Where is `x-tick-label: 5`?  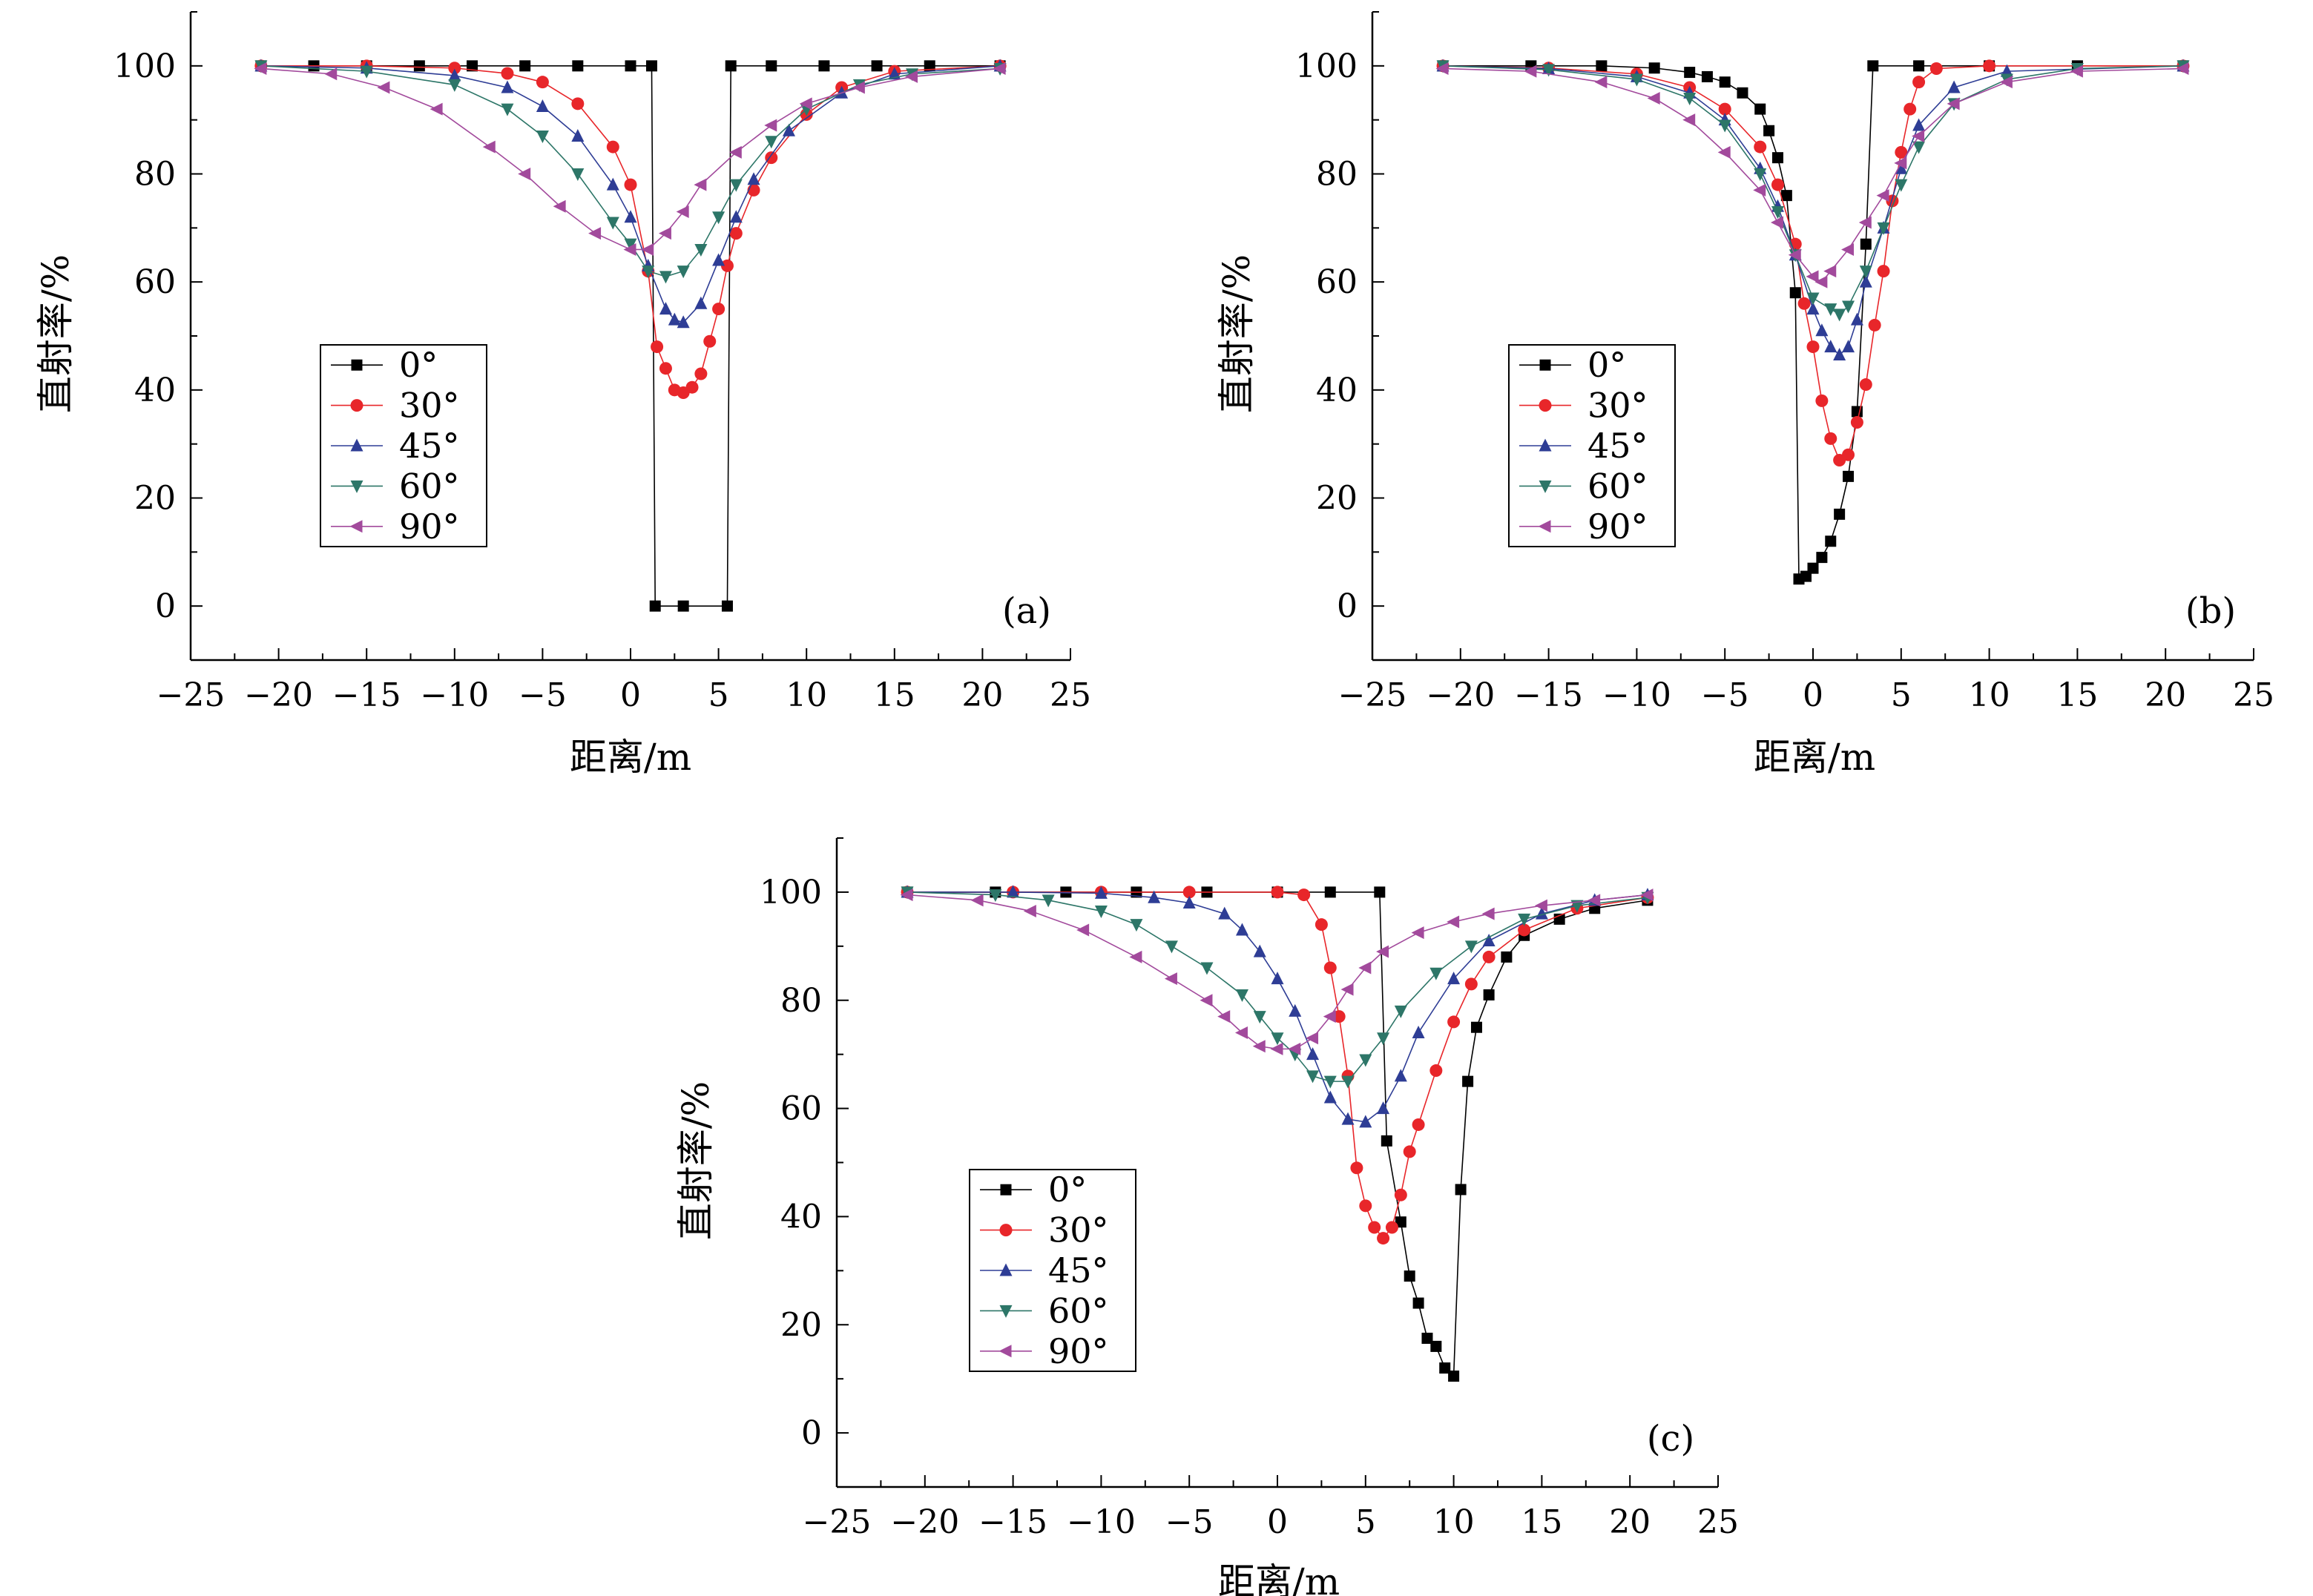
x-tick-label: 5 is located at coordinates (1901, 695).